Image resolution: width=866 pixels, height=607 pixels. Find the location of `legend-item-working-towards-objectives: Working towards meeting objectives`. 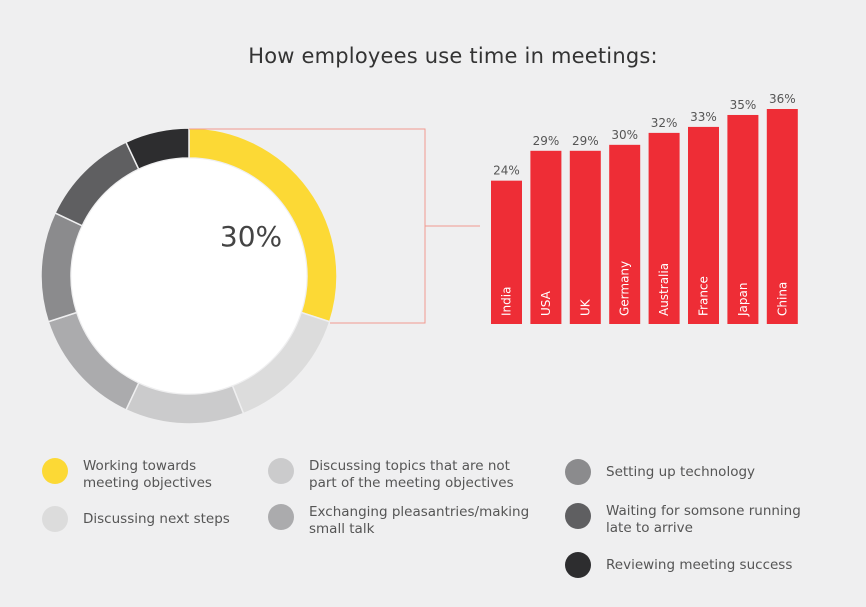

legend-item-working-towards-objectives: Working towards meeting objectives is located at coordinates (127, 475).